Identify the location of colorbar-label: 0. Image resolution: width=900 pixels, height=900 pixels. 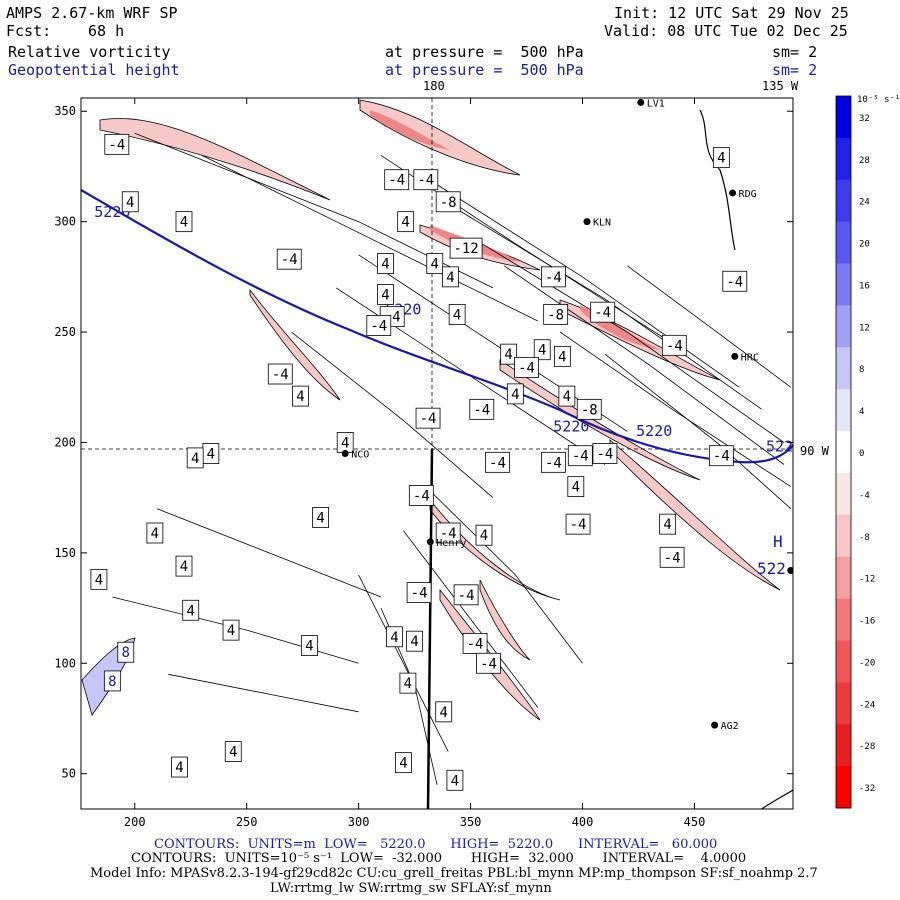
(861, 454).